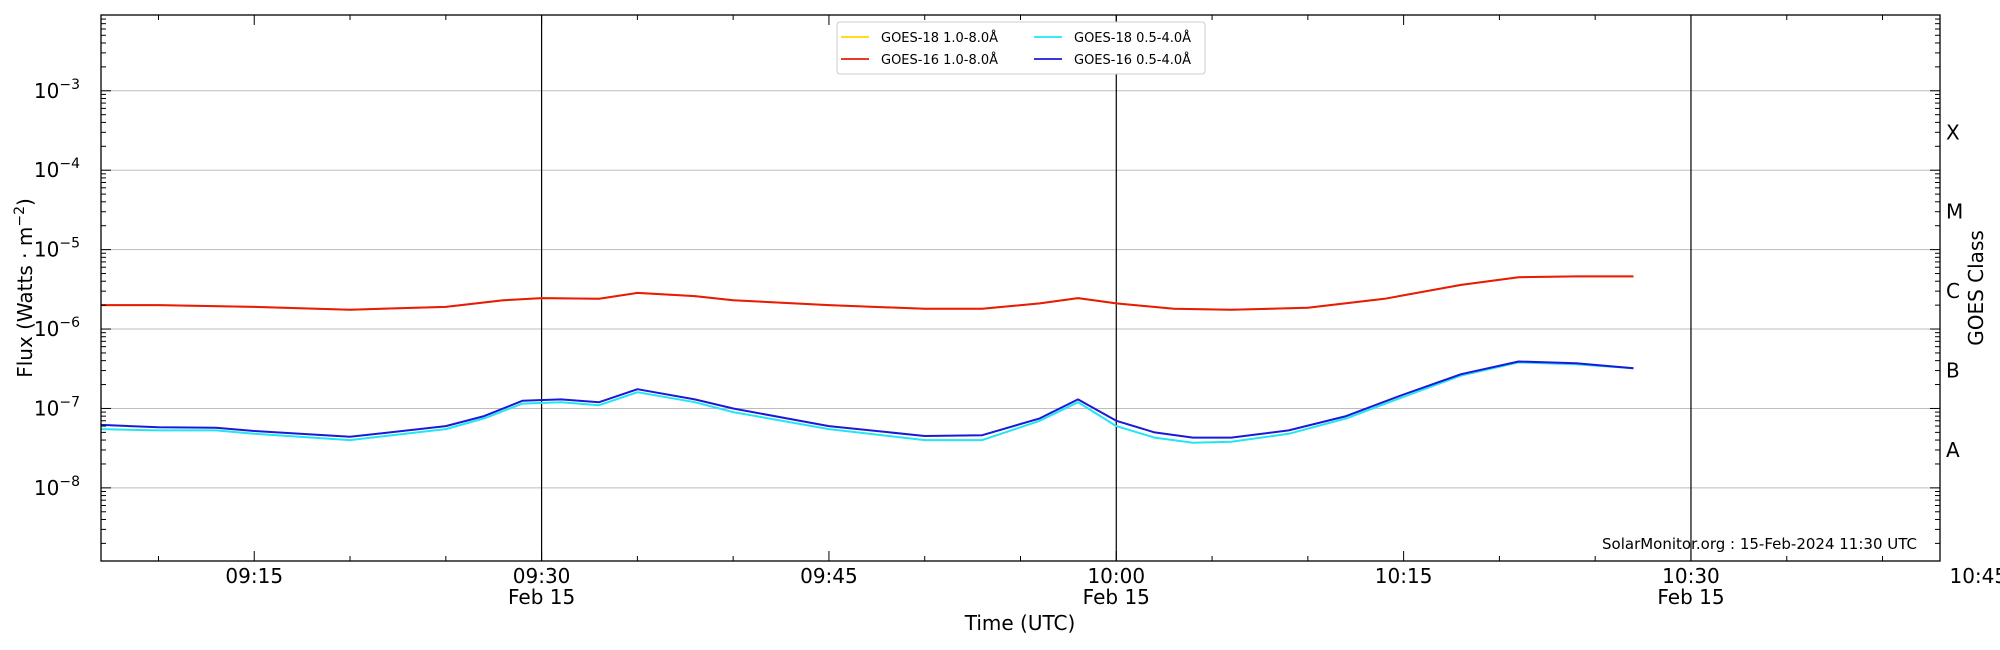  What do you see at coordinates (1132, 60) in the screenshot?
I see `legend-label: GOES-16 0.5-4.0Å` at bounding box center [1132, 60].